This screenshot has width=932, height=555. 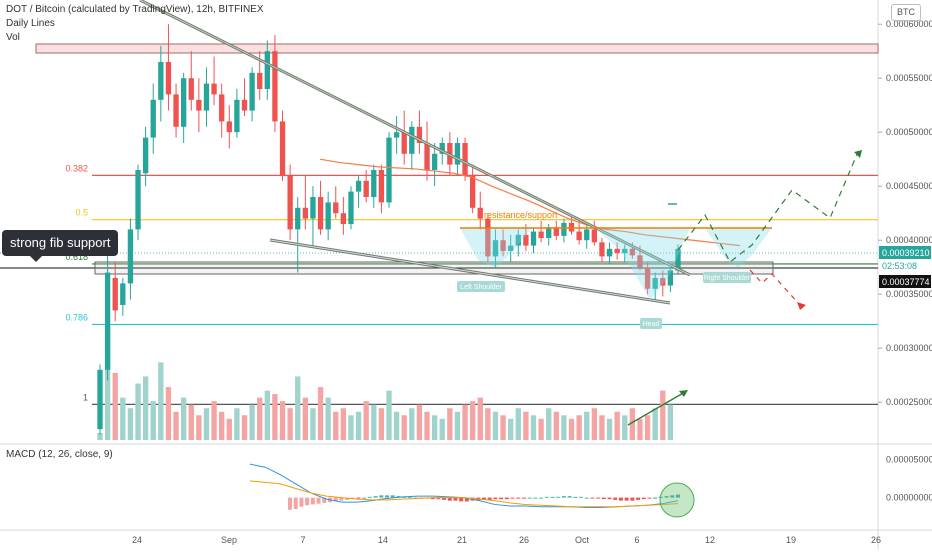 What do you see at coordinates (76, 168) in the screenshot?
I see `fib-level-label: 0.382` at bounding box center [76, 168].